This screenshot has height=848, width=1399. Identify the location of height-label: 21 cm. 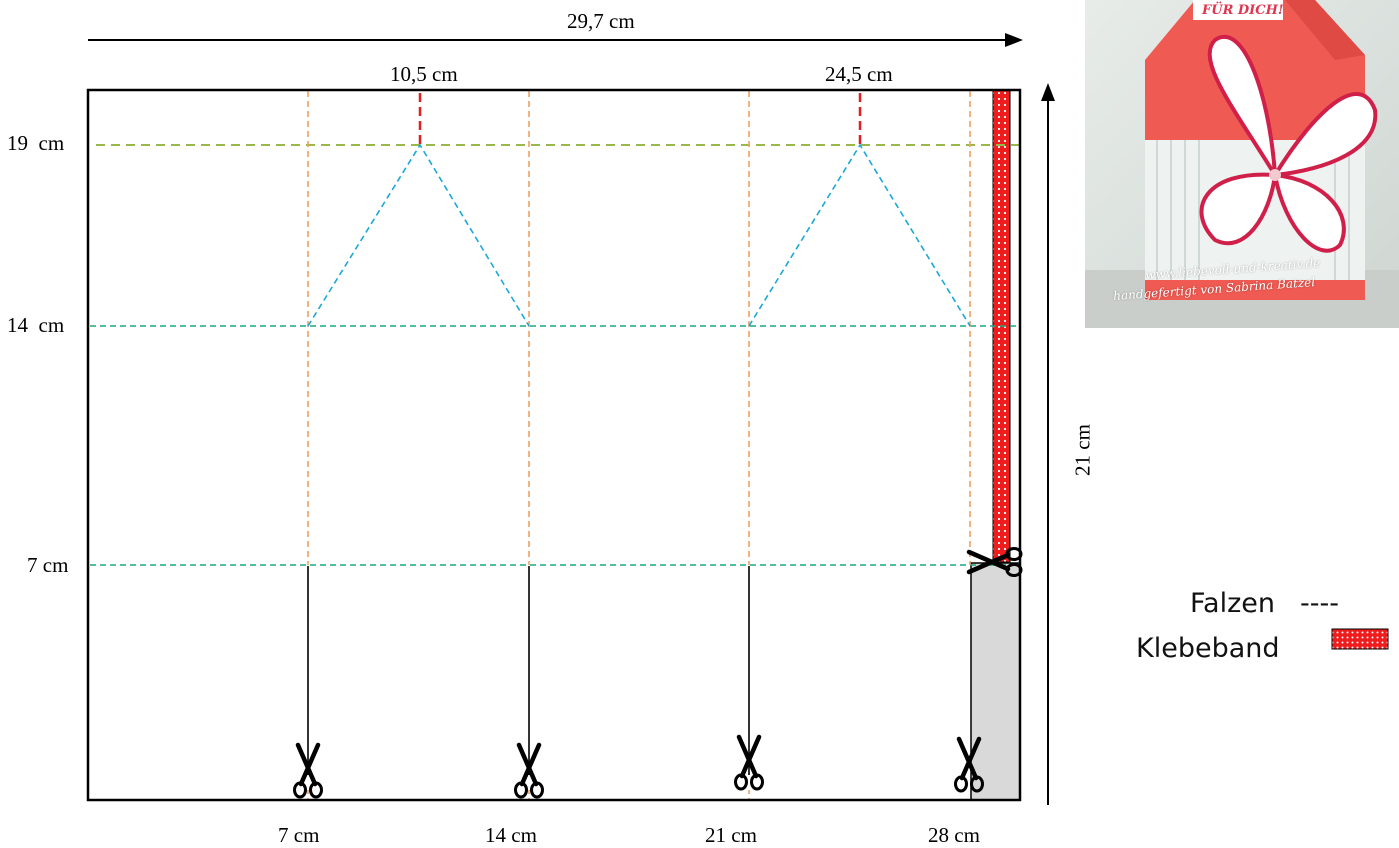
(1082, 450).